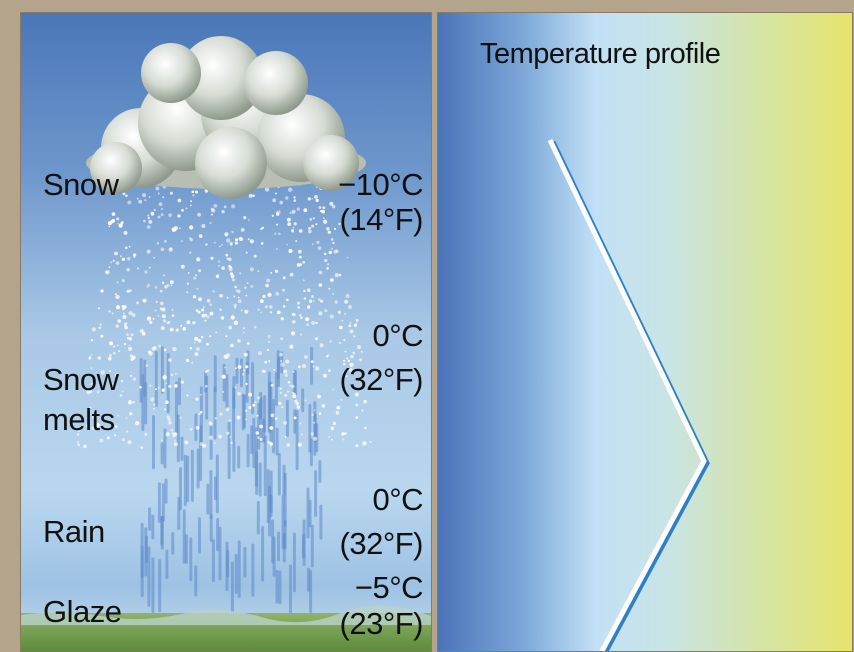  Describe the element at coordinates (381, 219) in the screenshot. I see `temp-f-snow: (14°F)` at that location.